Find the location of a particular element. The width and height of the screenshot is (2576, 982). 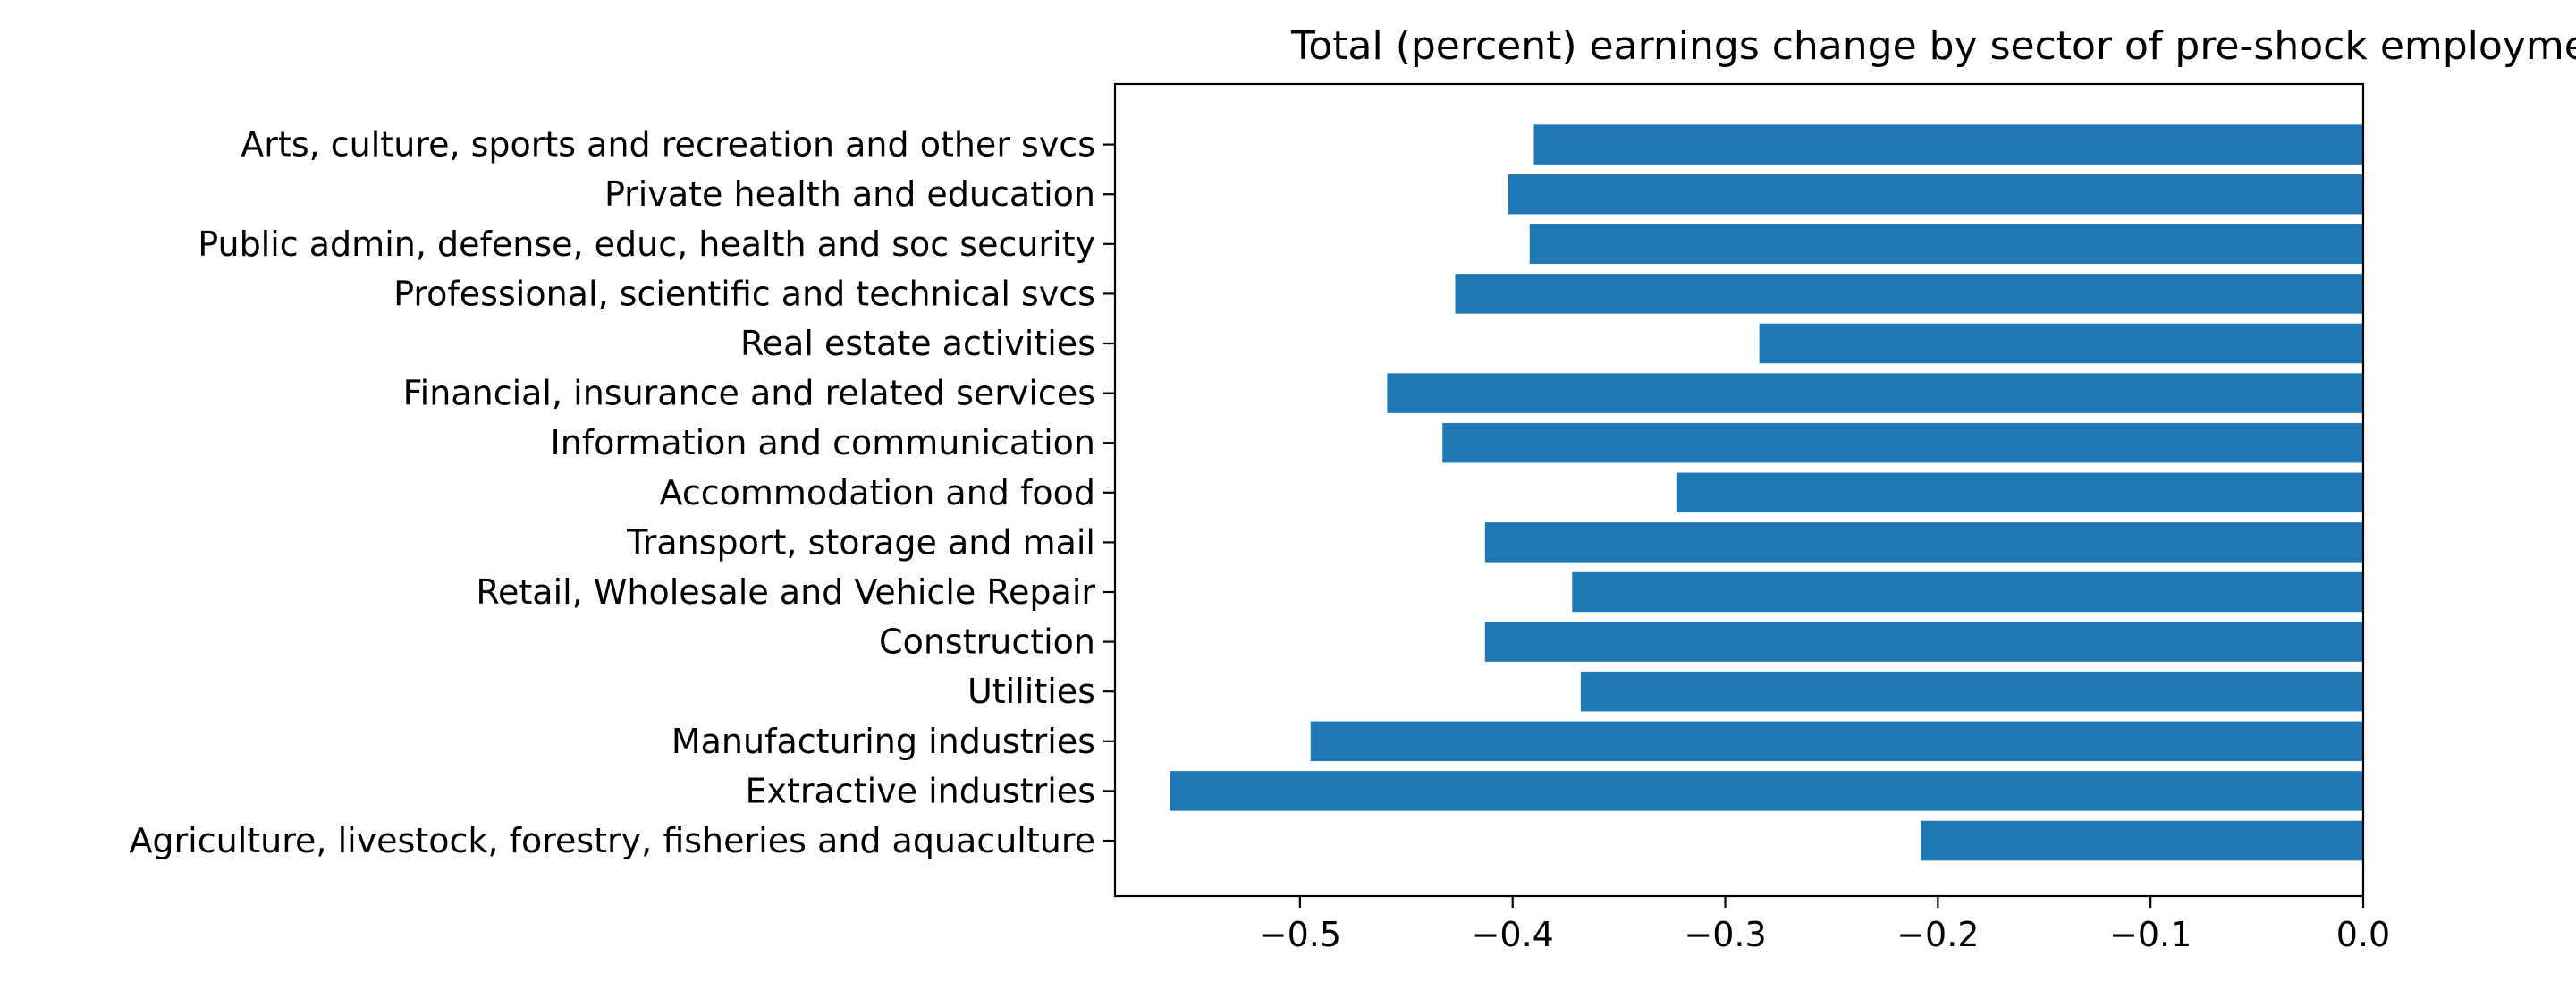

bar-accommodation-and-food is located at coordinates (2019, 492).